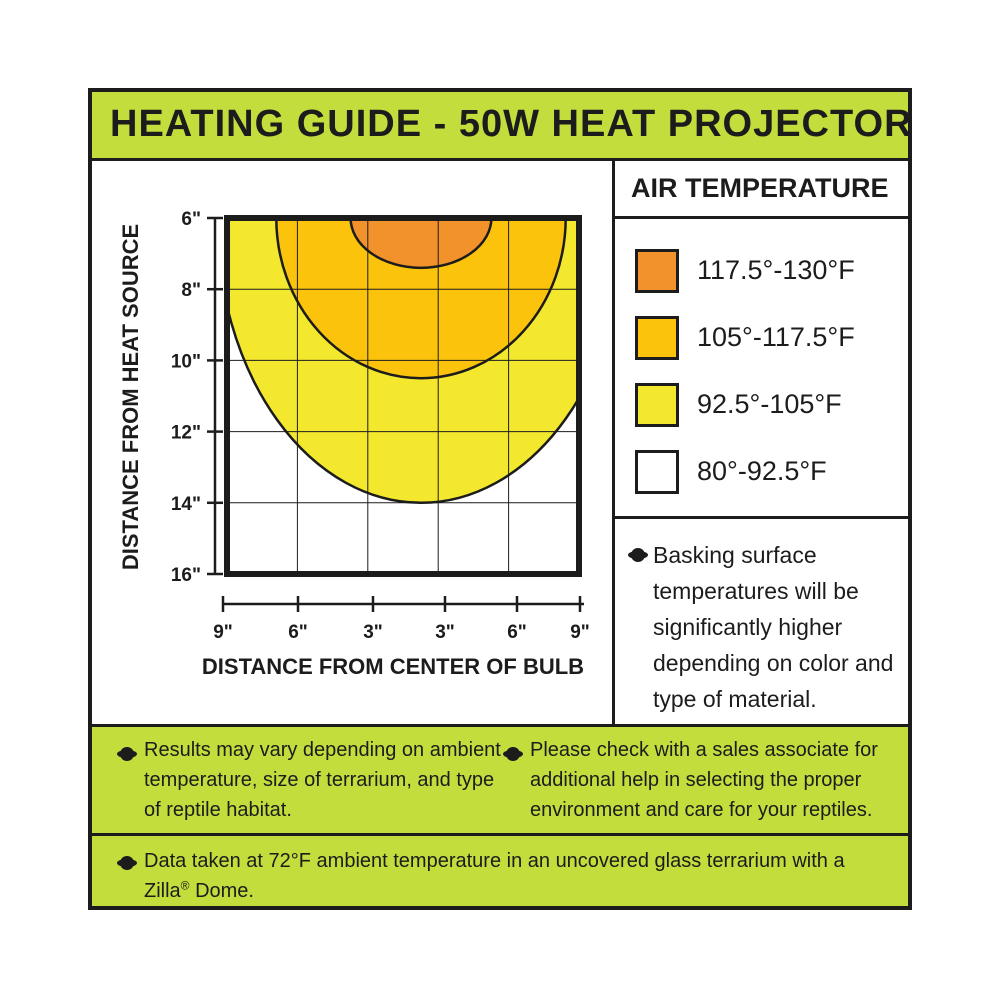  I want to click on y-axis: 6" 8" 10" 12" 14" 16", so click(197, 397).